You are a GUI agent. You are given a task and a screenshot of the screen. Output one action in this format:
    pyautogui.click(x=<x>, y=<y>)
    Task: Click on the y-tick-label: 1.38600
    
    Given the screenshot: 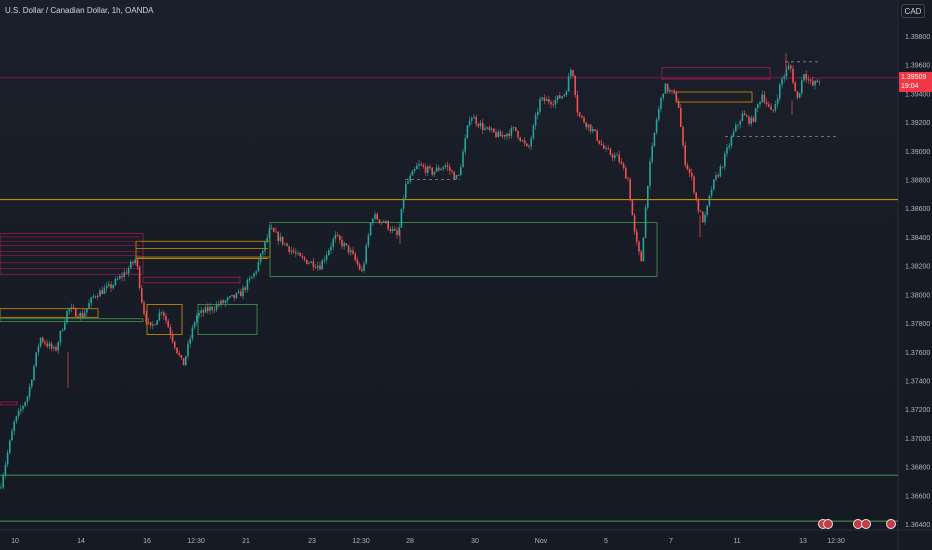 What is the action you would take?
    pyautogui.click(x=917, y=209)
    